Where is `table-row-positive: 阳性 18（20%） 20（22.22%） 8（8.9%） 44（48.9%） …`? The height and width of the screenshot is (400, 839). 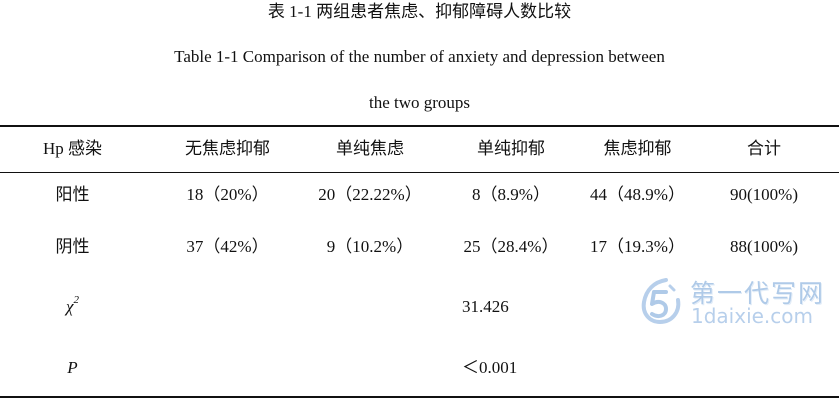 table-row-positive: 阳性 18（20%） 20（22.22%） 8（8.9%） 44（48.9%） … is located at coordinates (419, 195).